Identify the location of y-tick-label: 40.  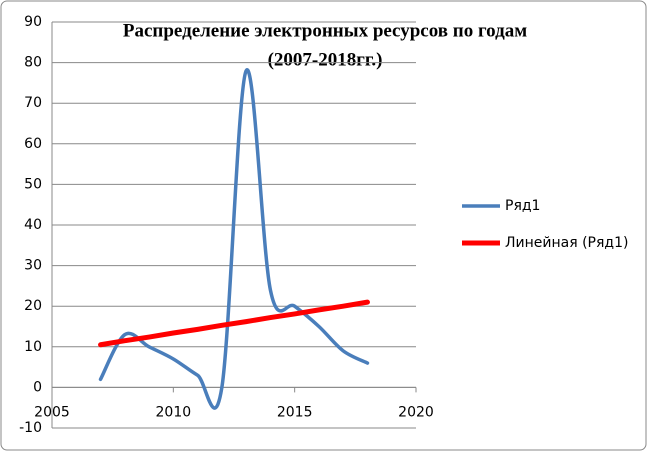
(33, 225).